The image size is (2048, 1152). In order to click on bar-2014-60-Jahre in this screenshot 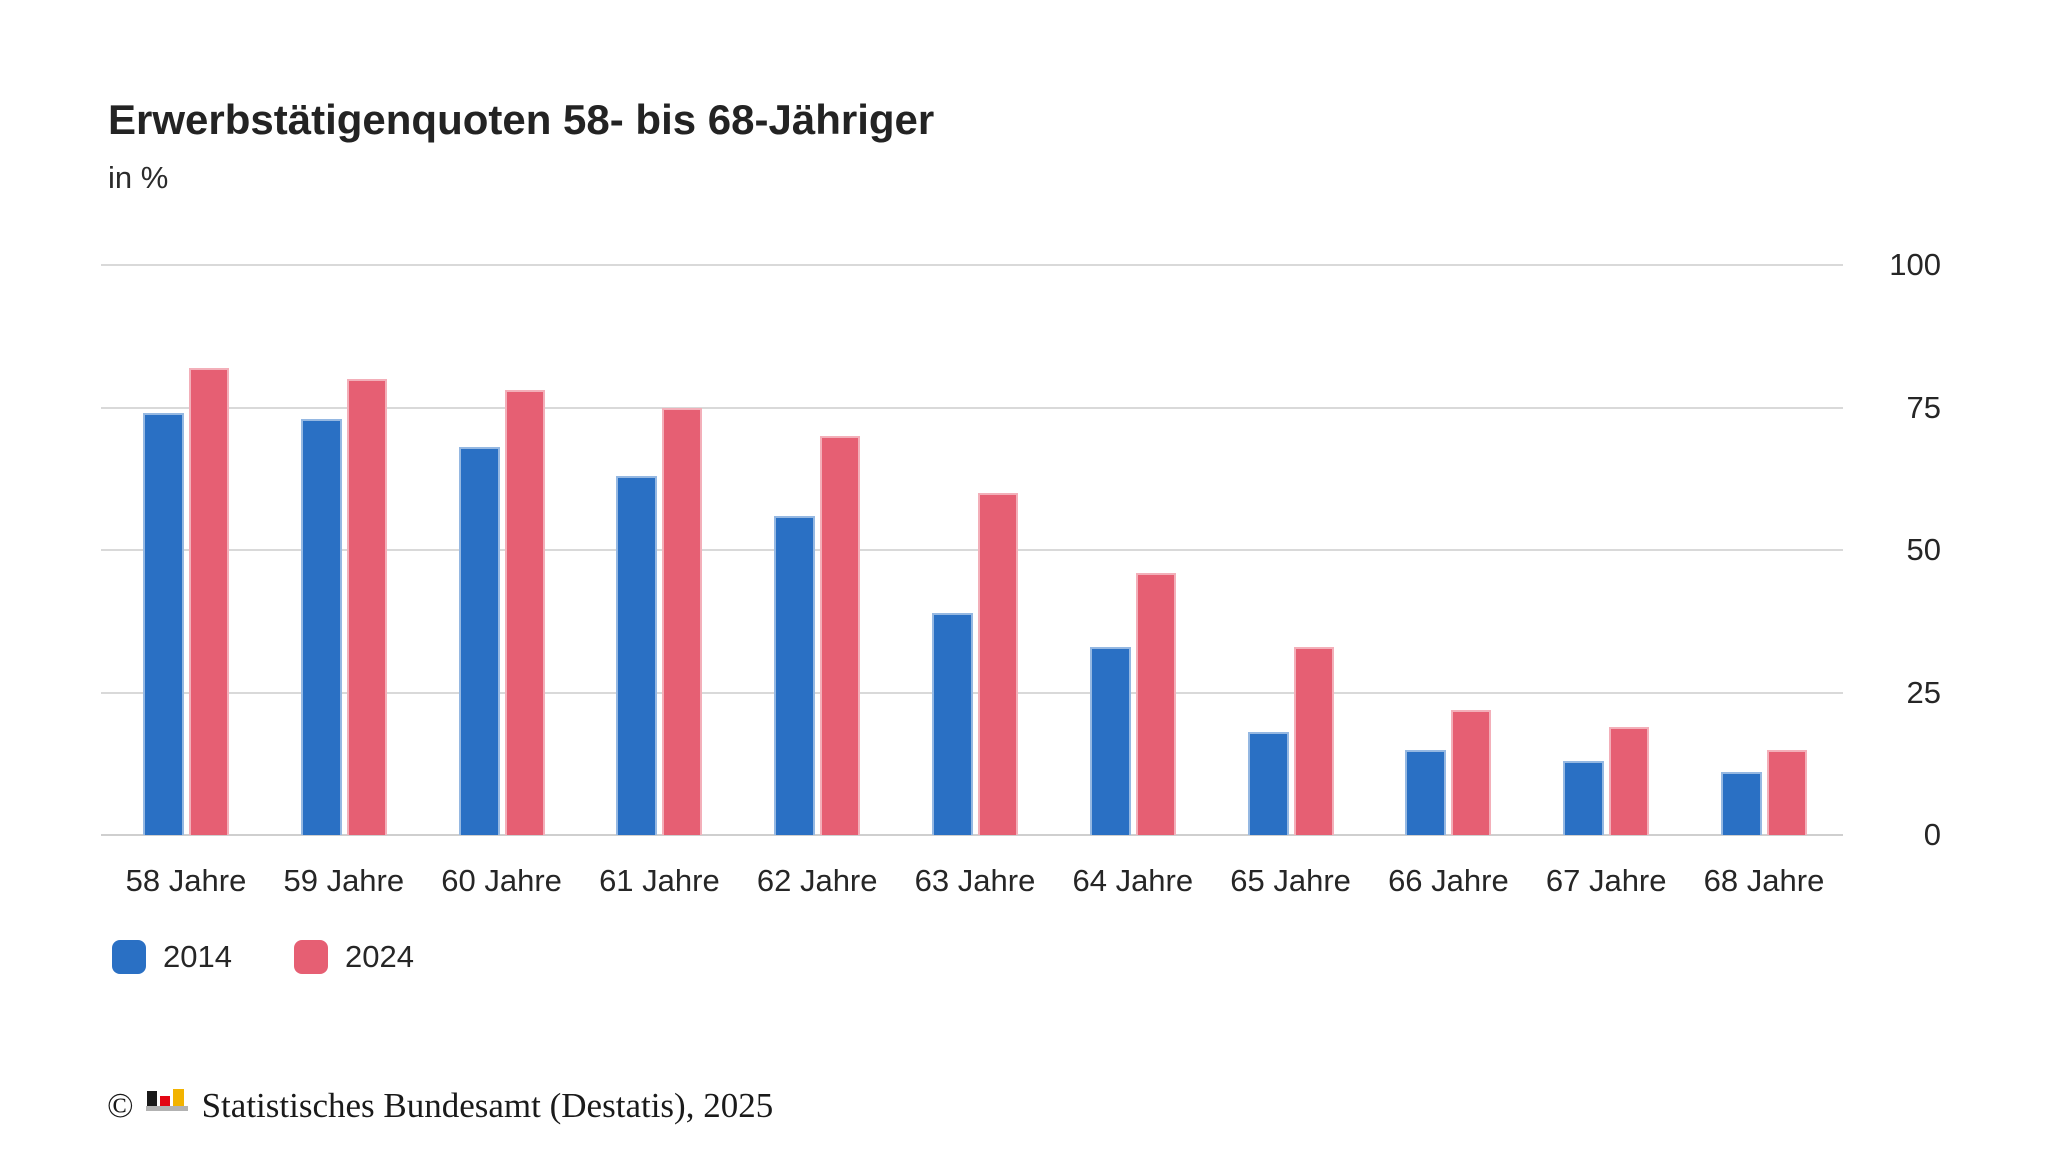, I will do `click(479, 641)`.